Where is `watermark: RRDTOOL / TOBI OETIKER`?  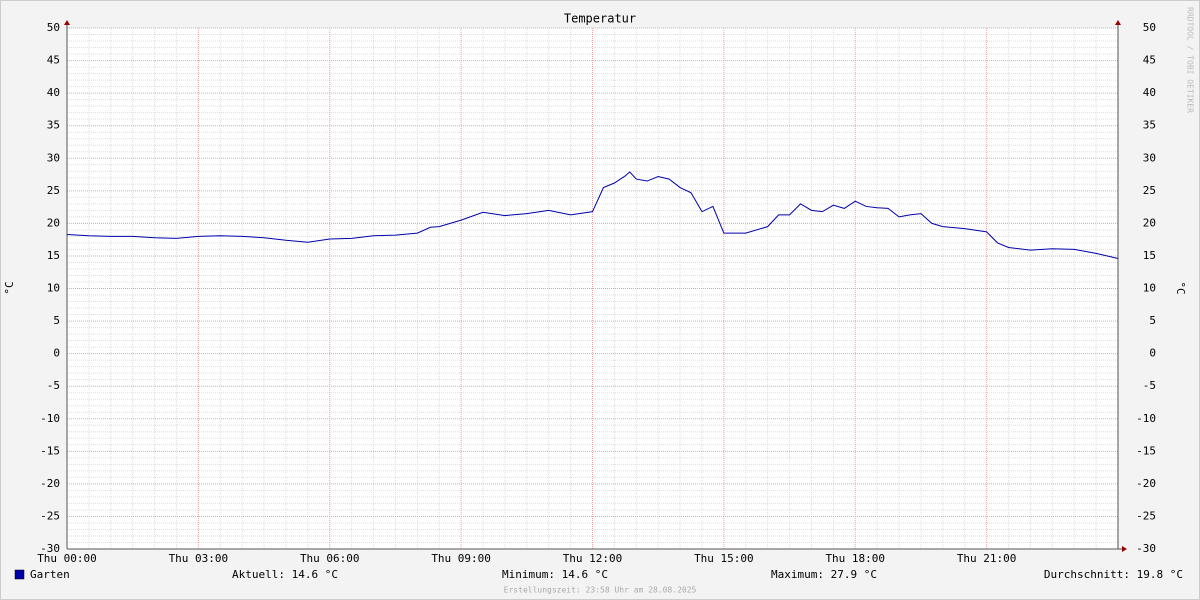 watermark: RRDTOOL / TOBI OETIKER is located at coordinates (1190, 60).